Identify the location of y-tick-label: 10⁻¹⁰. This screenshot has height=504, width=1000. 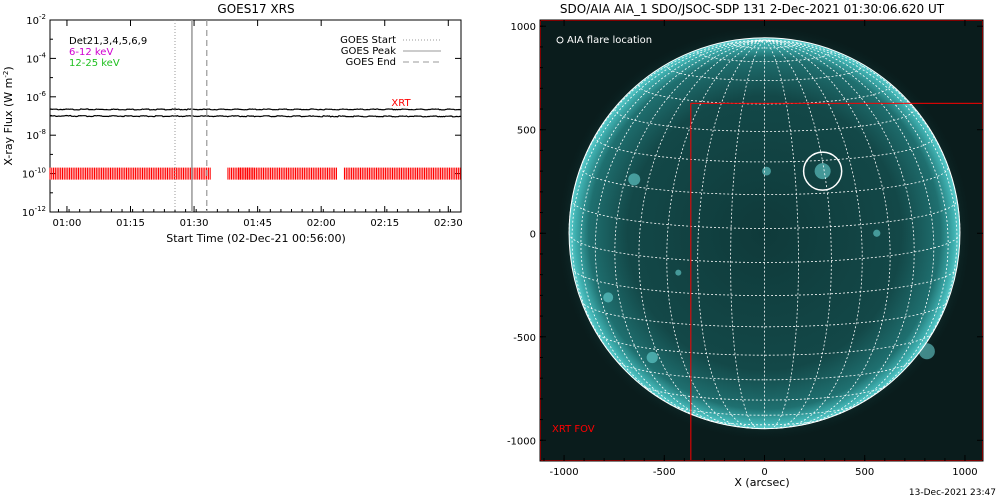
(34, 174).